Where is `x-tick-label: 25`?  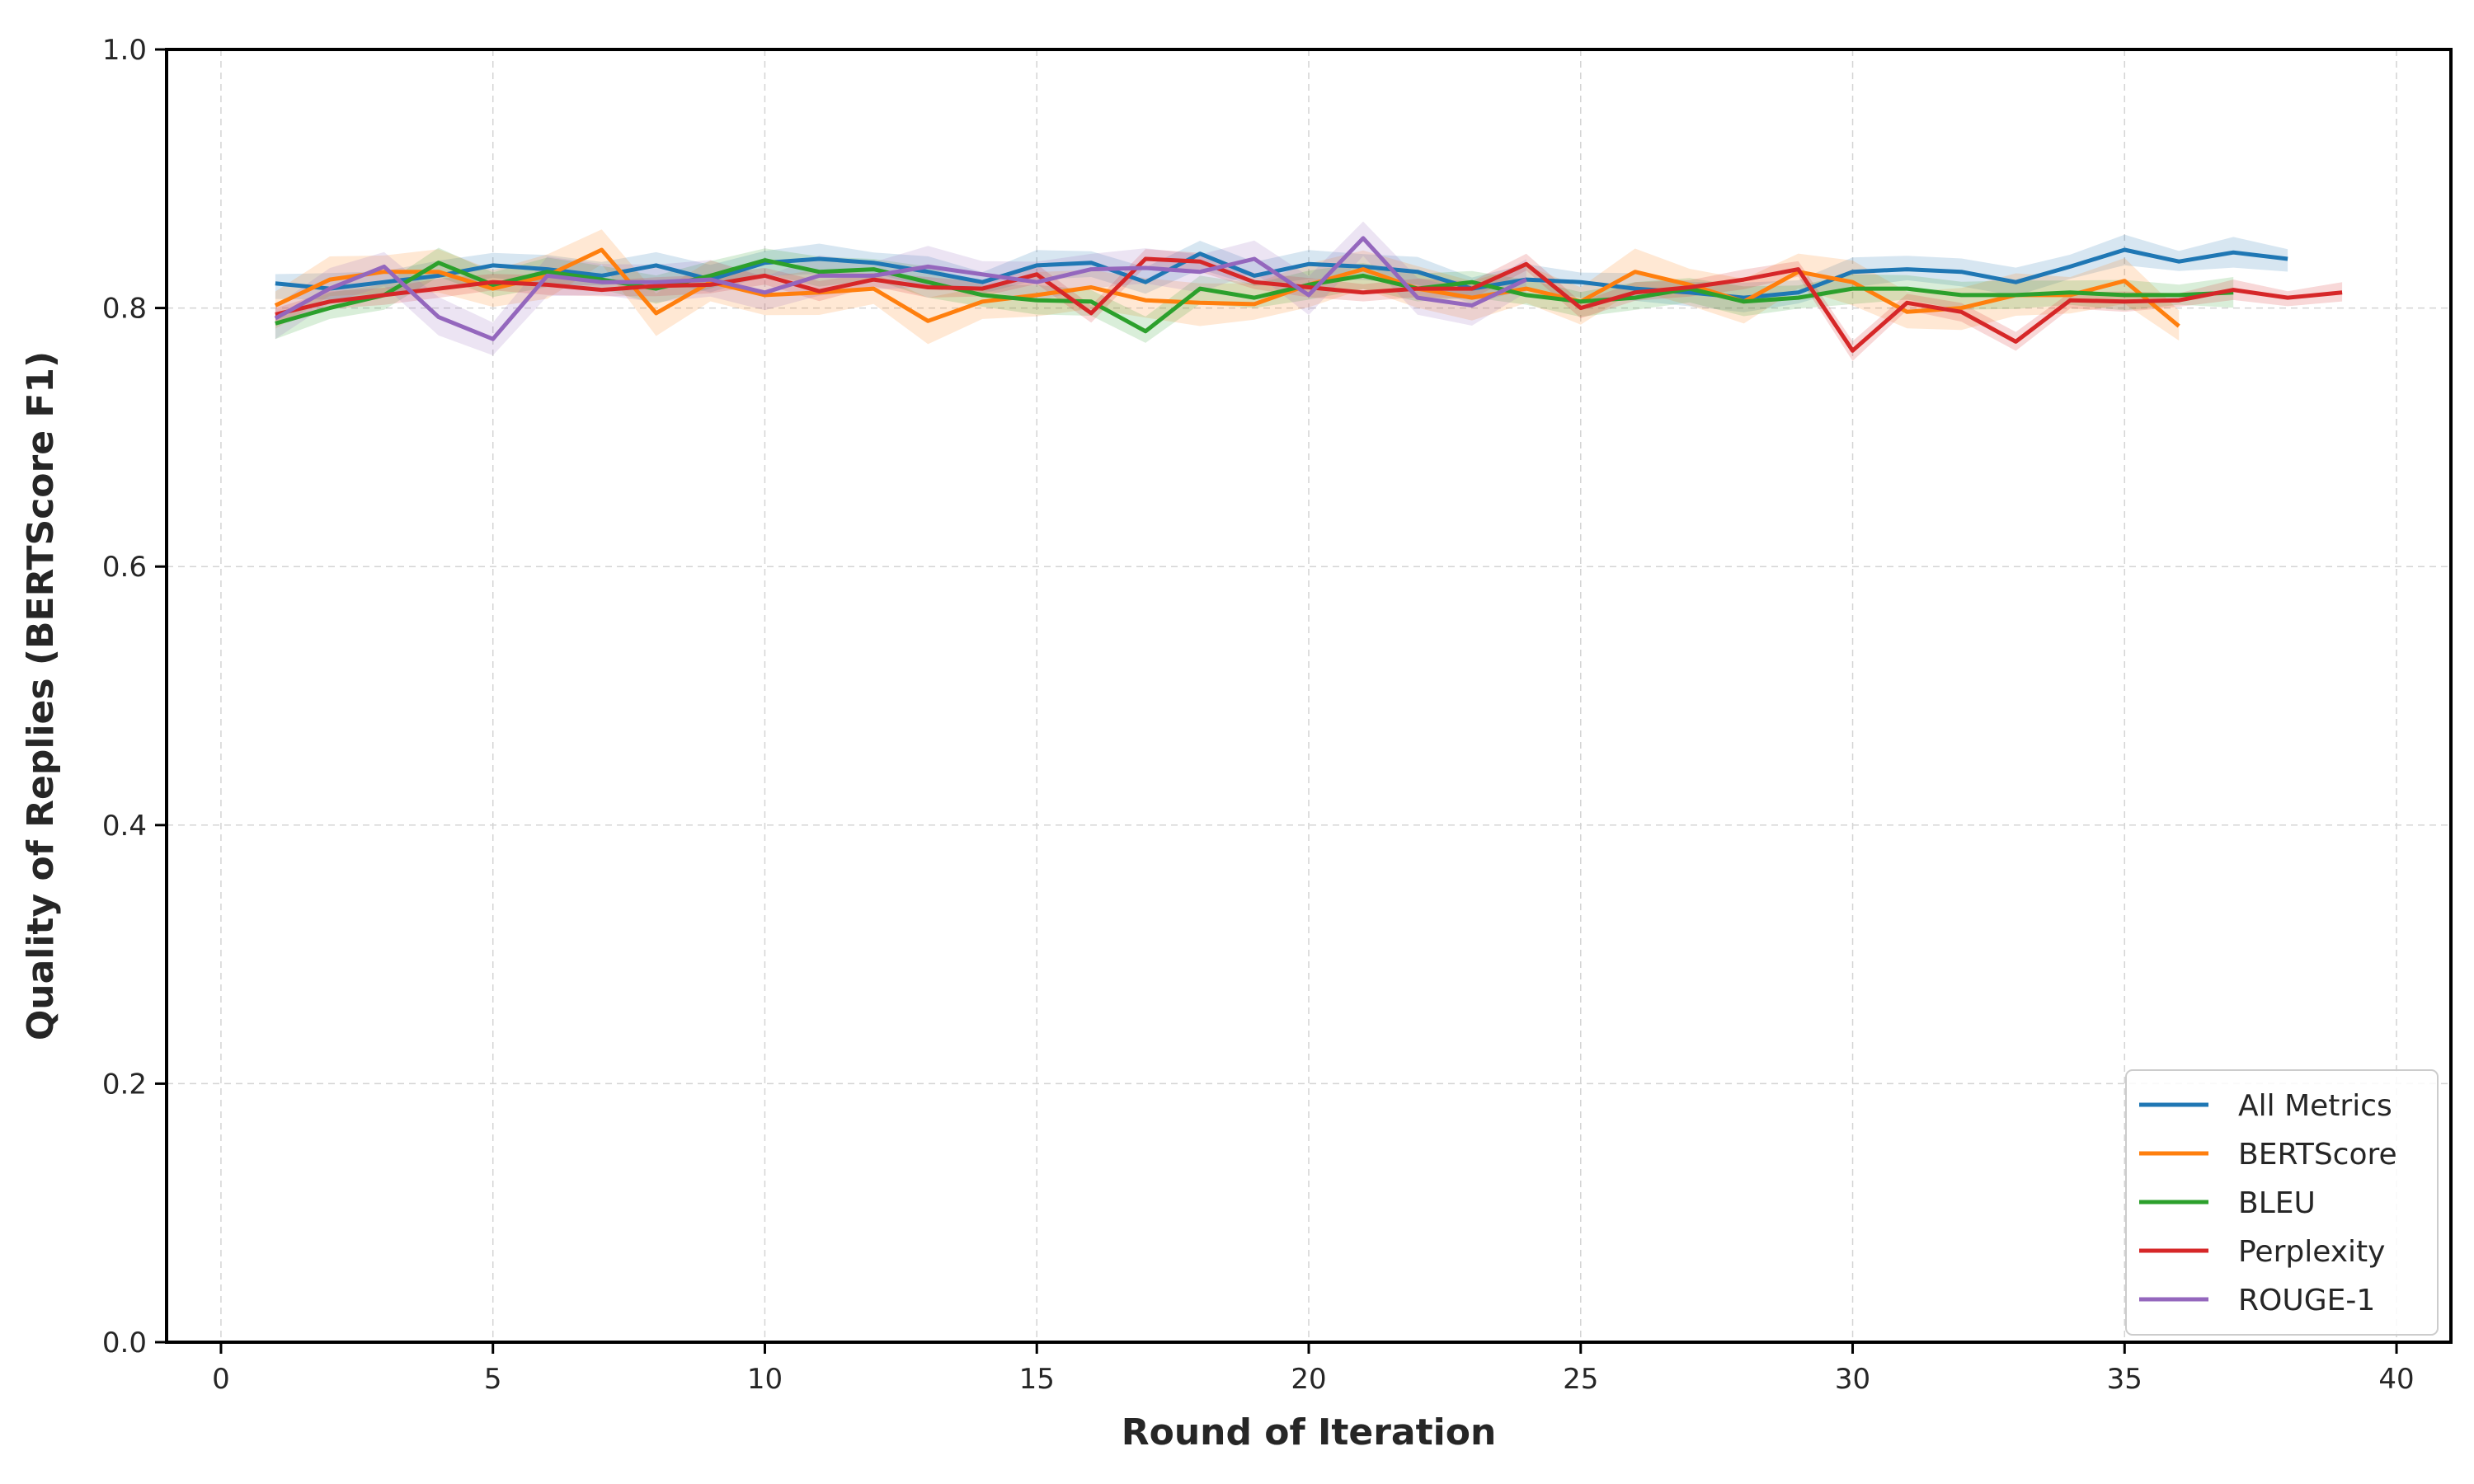
x-tick-label: 25 is located at coordinates (1580, 1379).